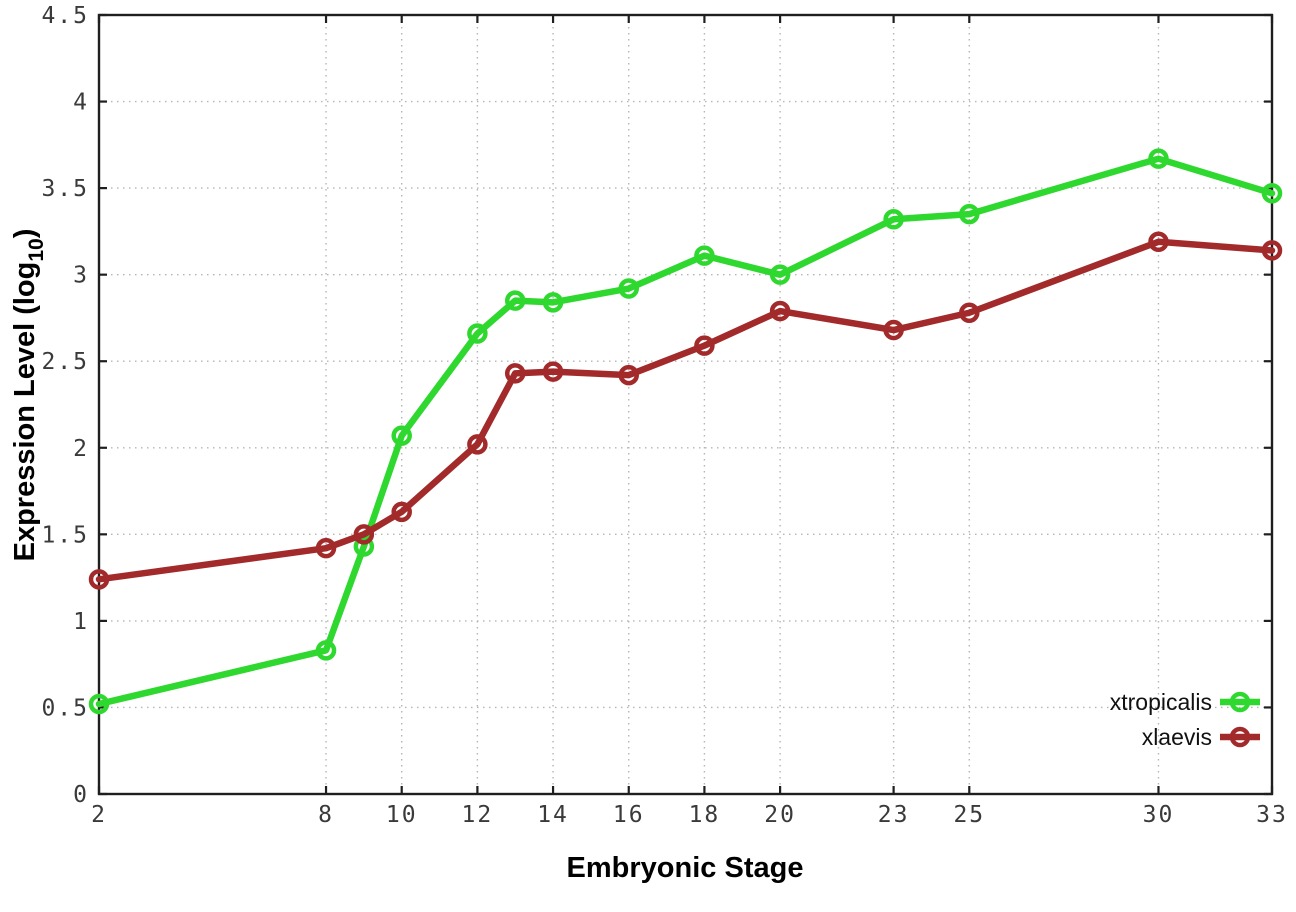 This screenshot has height=912, width=1296. Describe the element at coordinates (553, 815) in the screenshot. I see `x-tick-label: 14` at that location.